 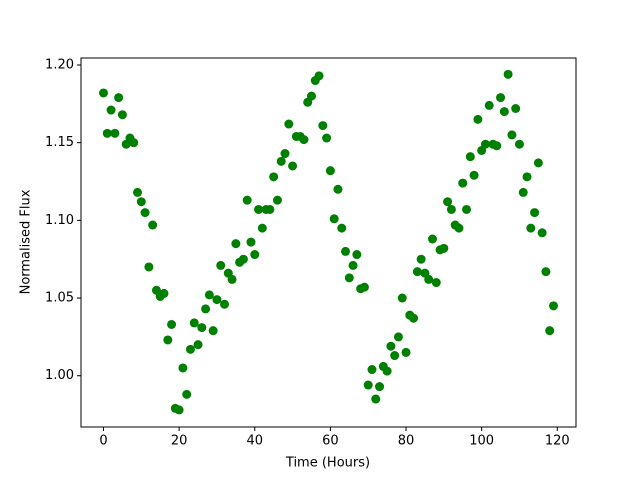 What do you see at coordinates (103, 441) in the screenshot?
I see `x-tick-label: 0` at bounding box center [103, 441].